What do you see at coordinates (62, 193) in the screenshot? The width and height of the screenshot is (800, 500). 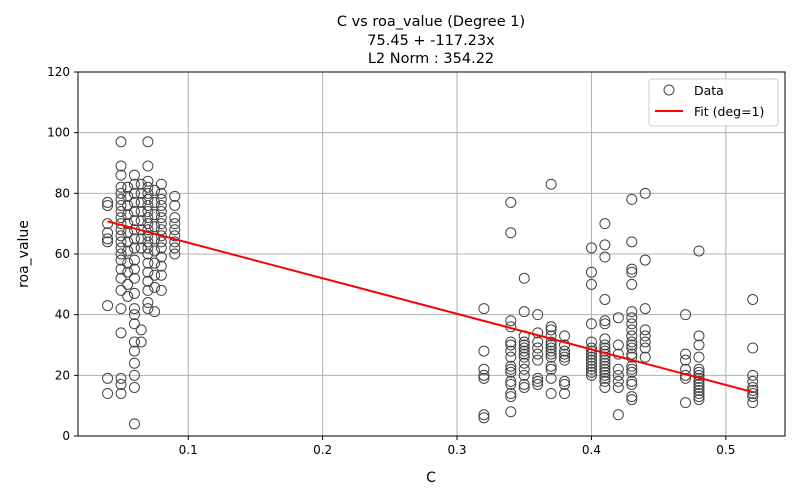 I see `y-tick-label: 80` at bounding box center [62, 193].